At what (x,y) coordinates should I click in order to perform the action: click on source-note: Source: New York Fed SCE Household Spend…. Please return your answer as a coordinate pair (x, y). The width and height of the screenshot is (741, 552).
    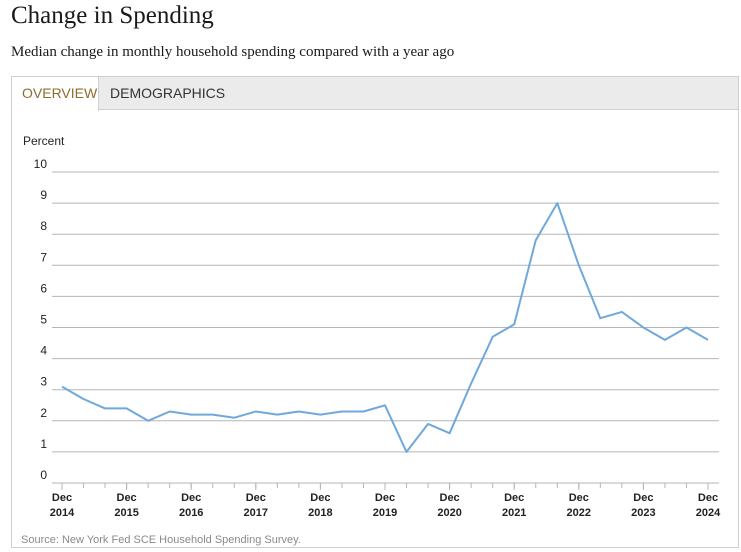
    Looking at the image, I should click on (161, 540).